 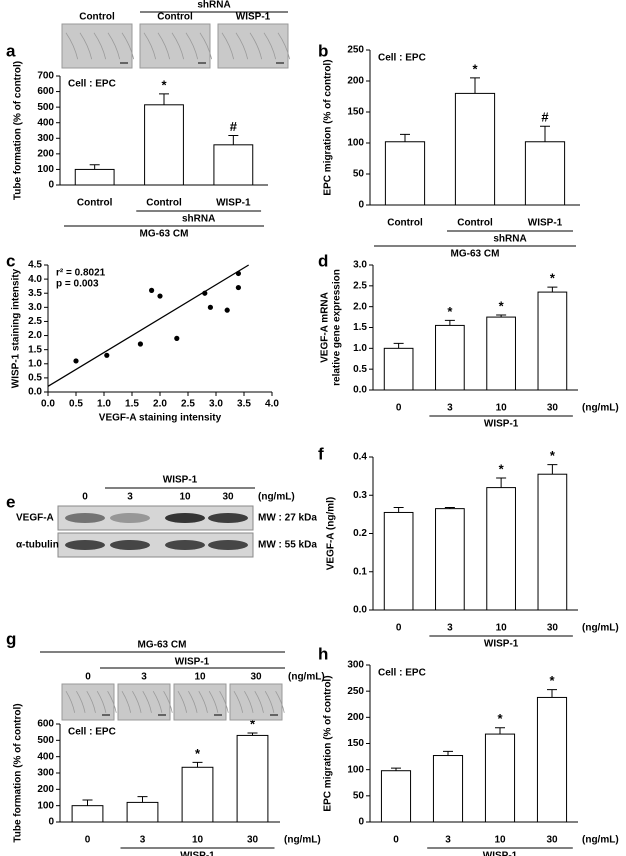 What do you see at coordinates (132, 404) in the screenshot?
I see `x-tick-label: 1.5` at bounding box center [132, 404].